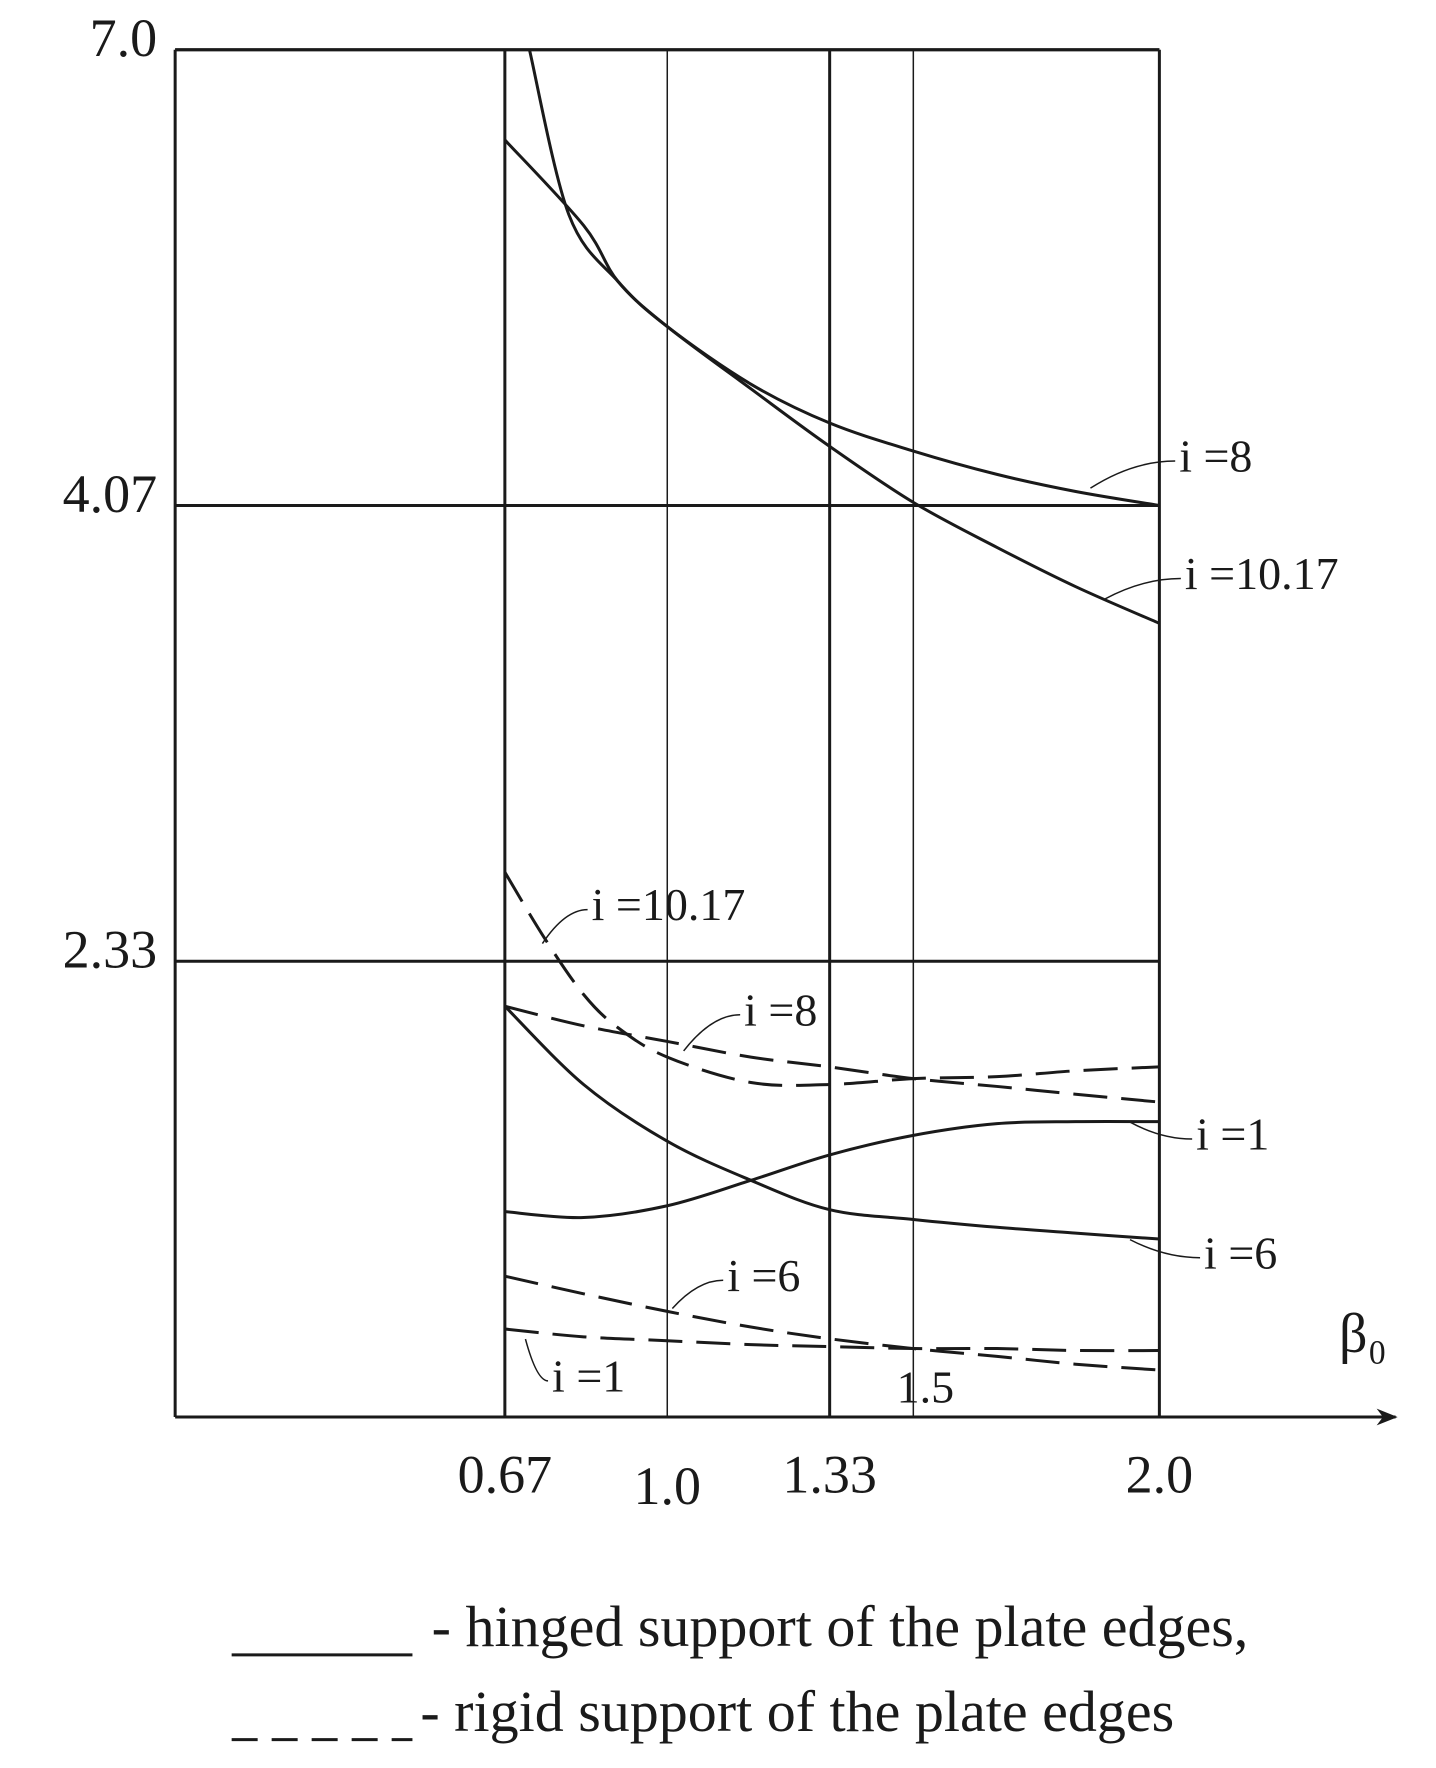 The image size is (1436, 1768). Describe the element at coordinates (926, 1387) in the screenshot. I see `x-tick-label: 1.5` at that location.